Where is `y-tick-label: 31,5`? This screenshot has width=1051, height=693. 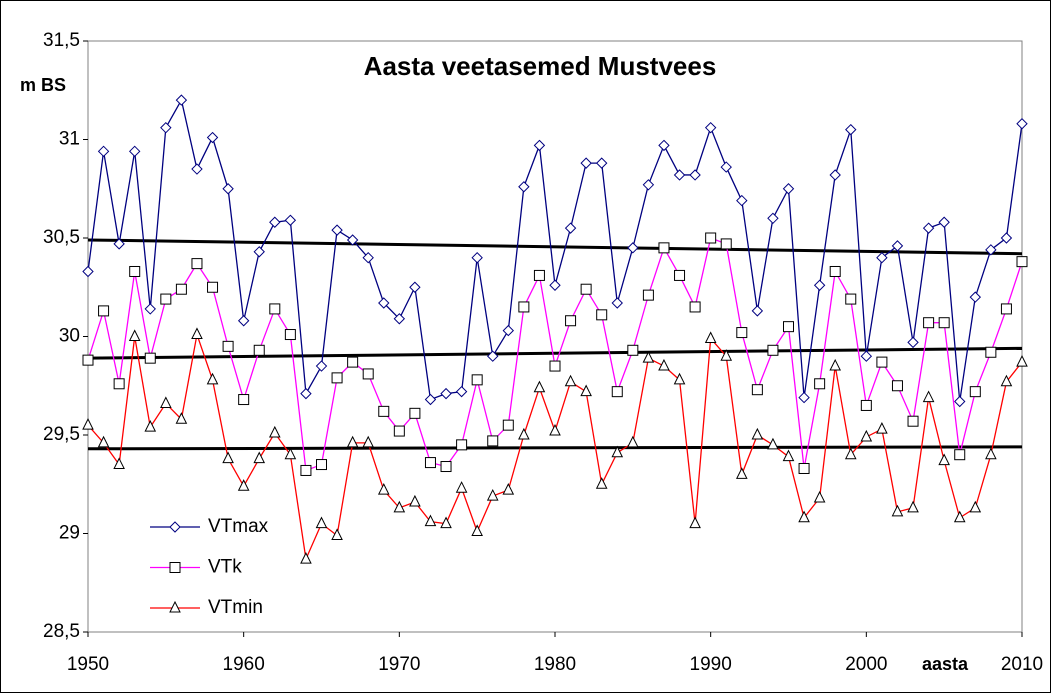 y-tick-label: 31,5 is located at coordinates (61, 40).